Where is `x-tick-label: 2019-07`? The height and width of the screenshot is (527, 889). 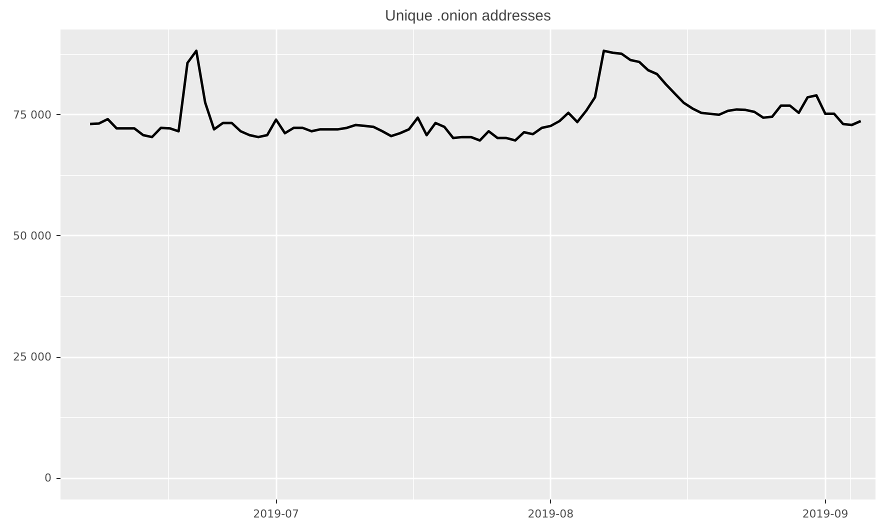 x-tick-label: 2019-07 is located at coordinates (276, 514).